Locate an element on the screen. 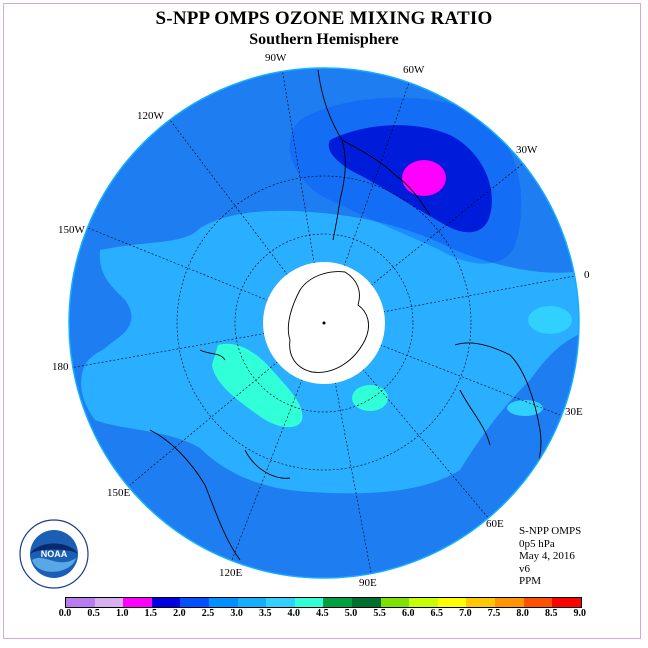 The image size is (648, 648). info-date: May 4, 2016 is located at coordinates (547, 556).